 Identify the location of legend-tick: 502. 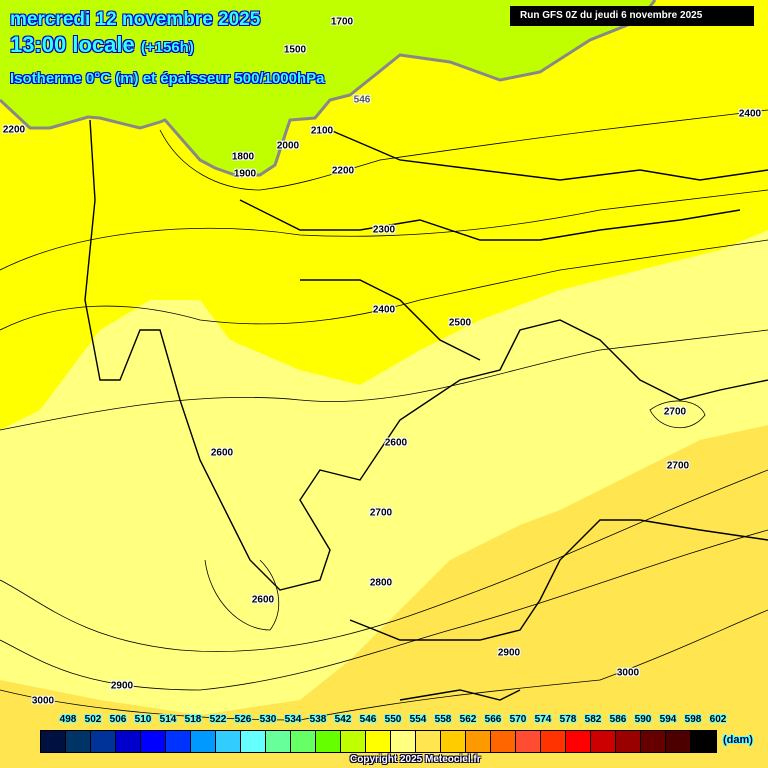
(93, 719).